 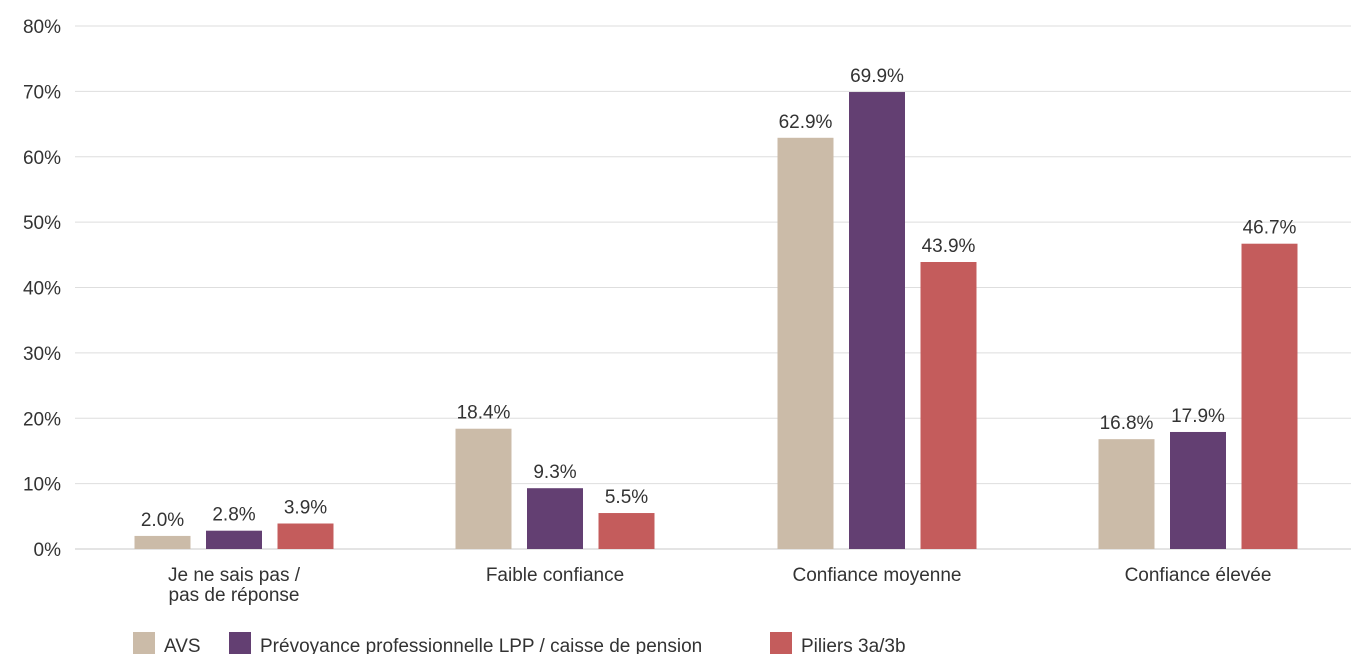 What do you see at coordinates (949, 246) in the screenshot?
I see `data-label: 43.9%` at bounding box center [949, 246].